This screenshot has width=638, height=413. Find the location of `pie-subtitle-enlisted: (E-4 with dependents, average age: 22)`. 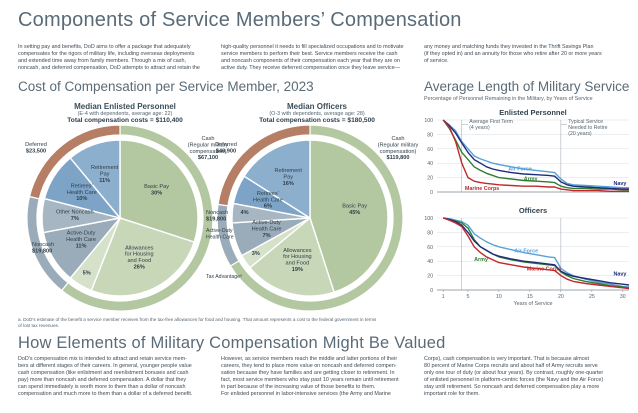

pie-subtitle-enlisted: (E-4 with dependents, average age: 22) is located at coordinates (125, 114).